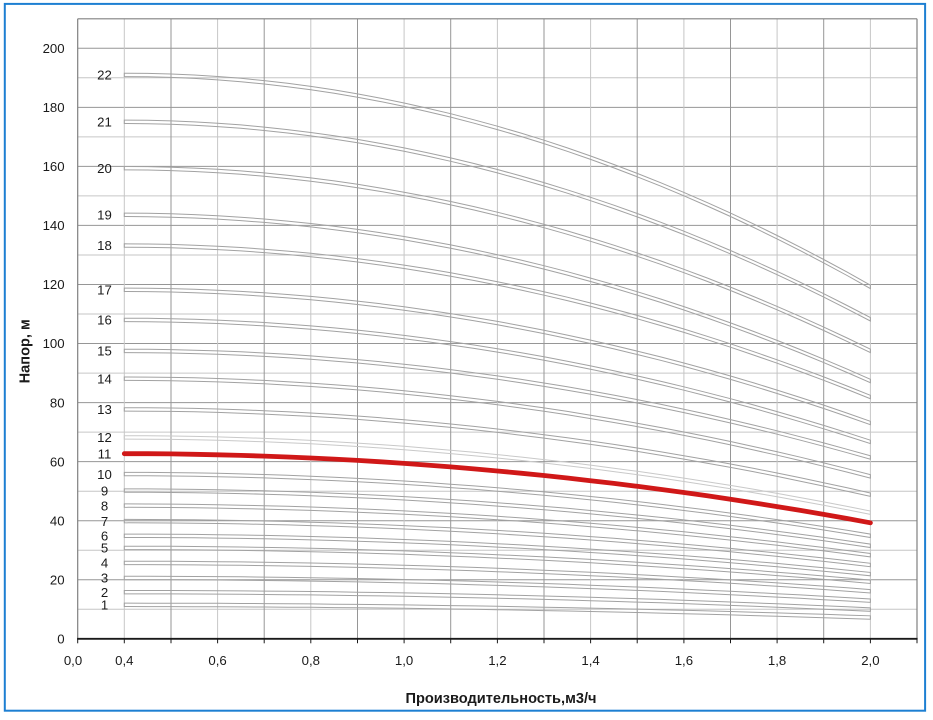 The image size is (933, 720). I want to click on svg-text: 1,0, so click(404, 660).